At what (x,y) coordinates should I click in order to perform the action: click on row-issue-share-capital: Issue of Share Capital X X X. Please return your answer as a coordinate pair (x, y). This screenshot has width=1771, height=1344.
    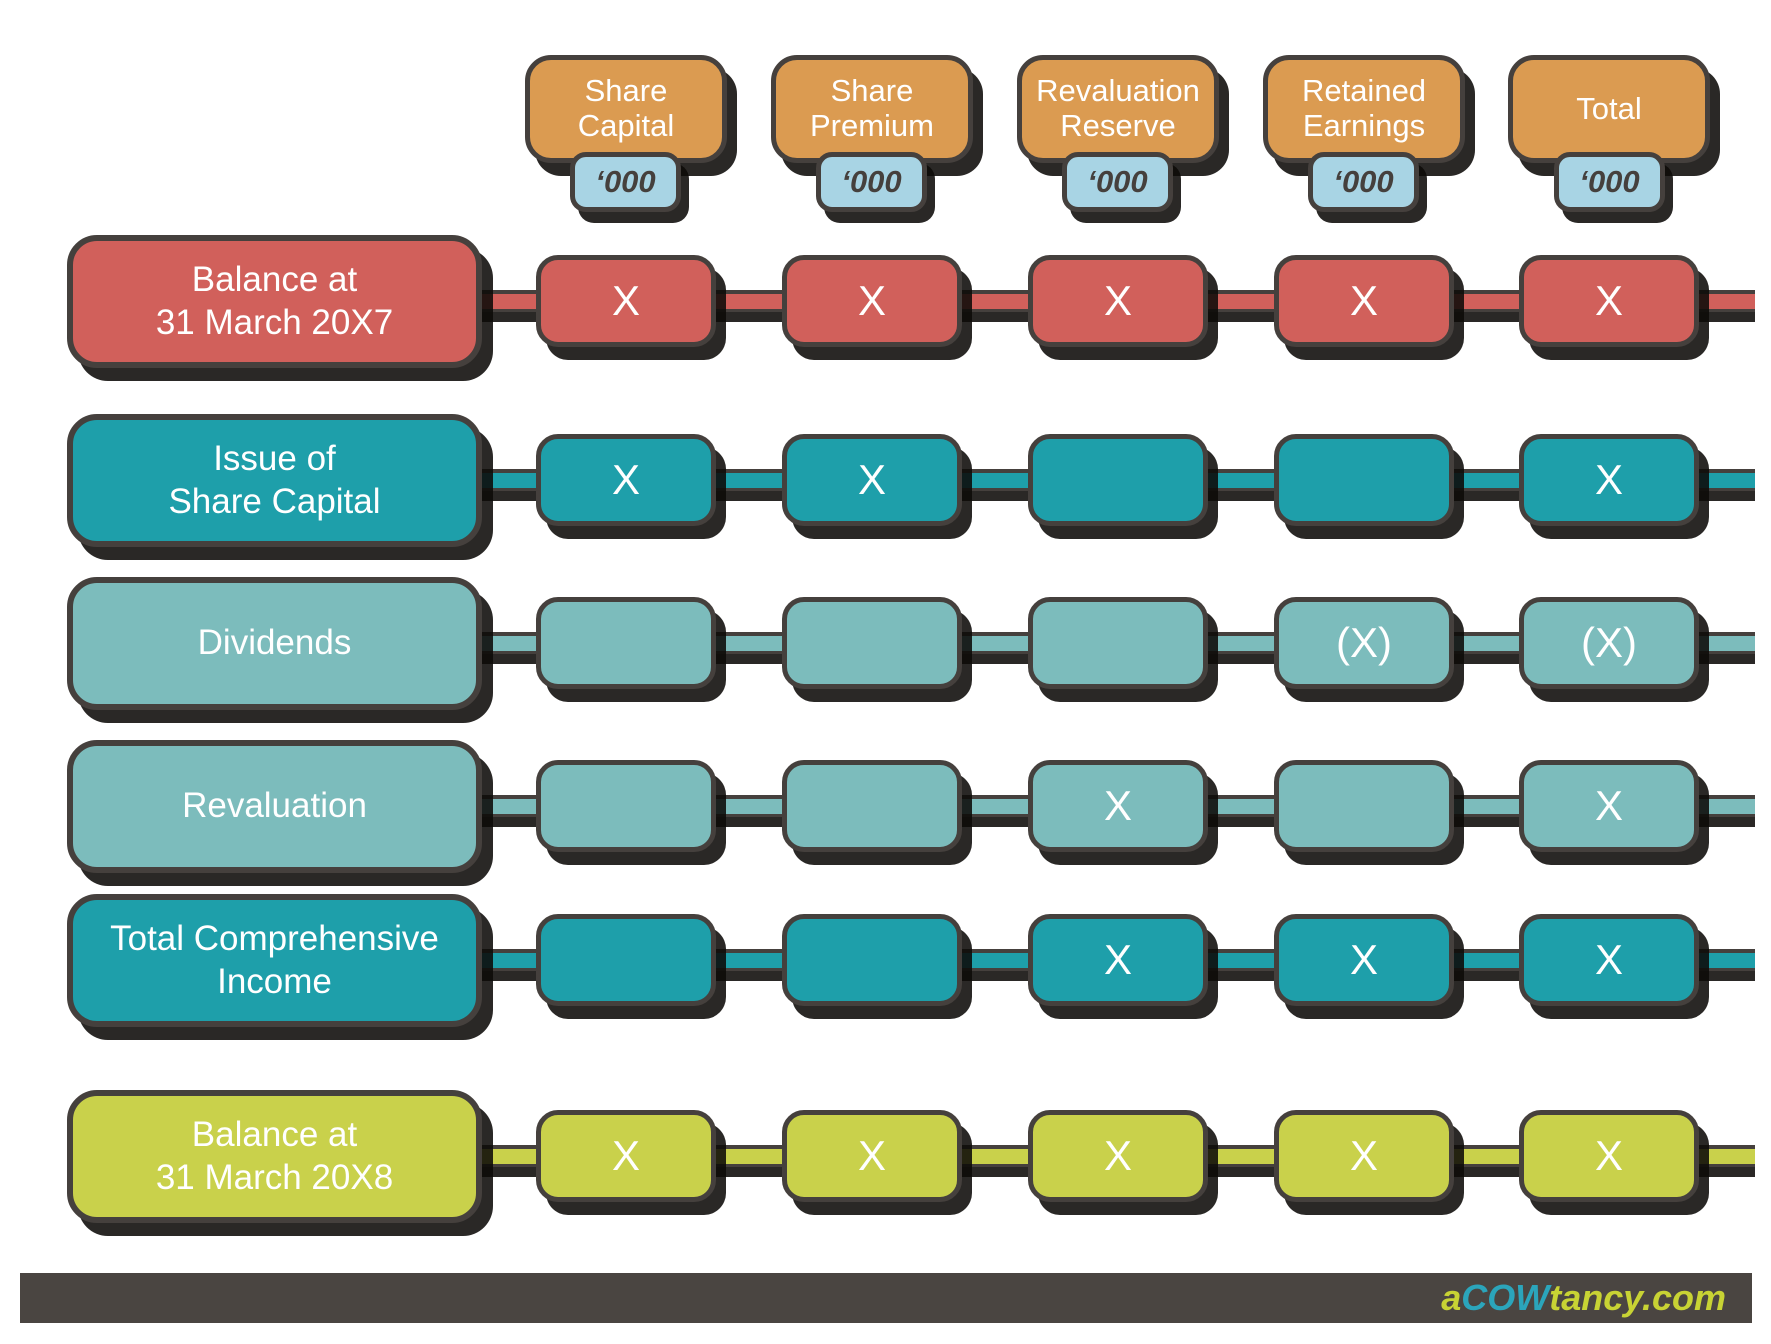
    Looking at the image, I should click on (885, 480).